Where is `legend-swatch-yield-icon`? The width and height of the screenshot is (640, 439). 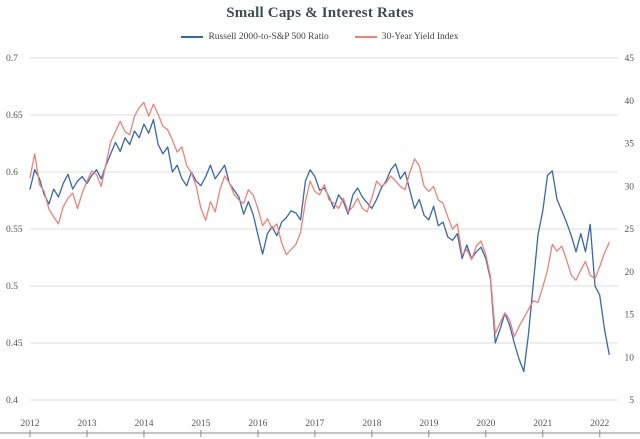 legend-swatch-yield-icon is located at coordinates (365, 37).